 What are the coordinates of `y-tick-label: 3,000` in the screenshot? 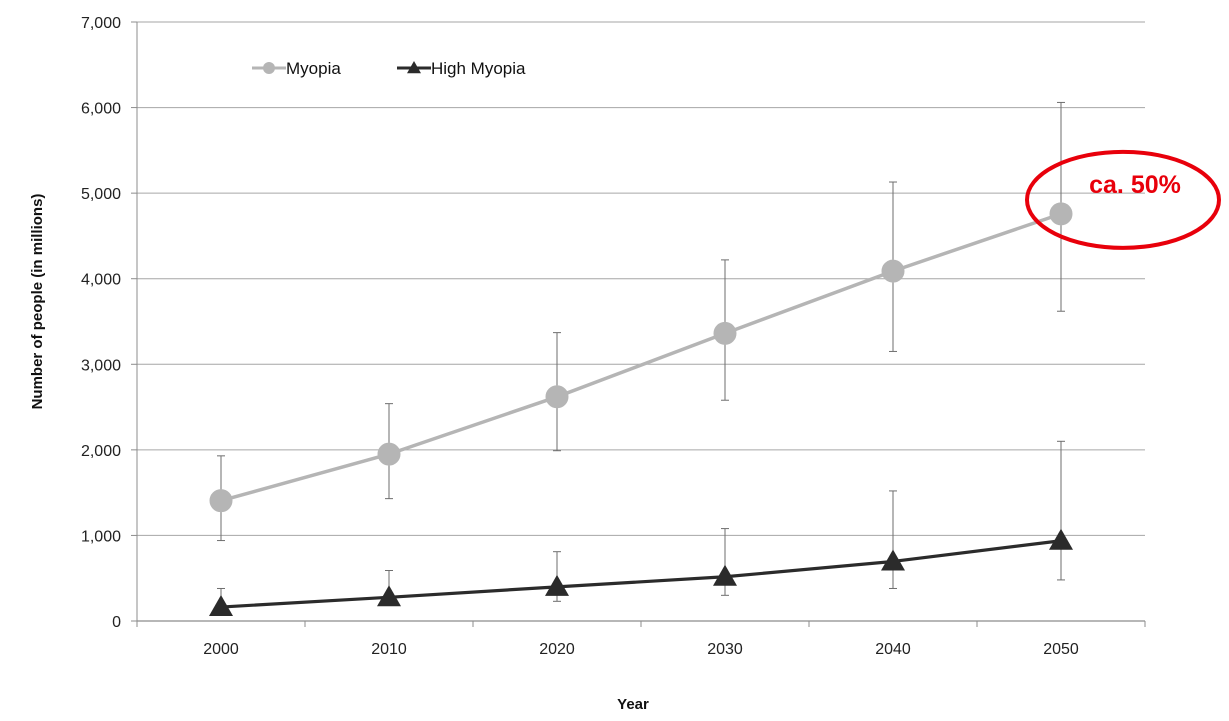 It's located at (101, 365).